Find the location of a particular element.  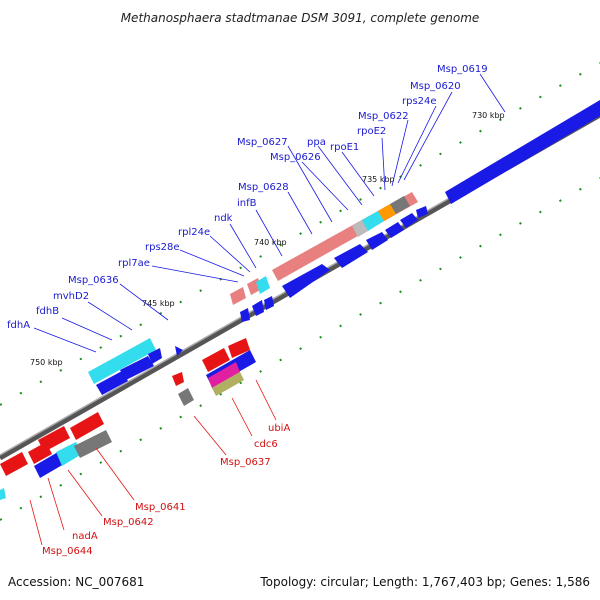

label-mvhd2: mvhD2 is located at coordinates (71, 296).